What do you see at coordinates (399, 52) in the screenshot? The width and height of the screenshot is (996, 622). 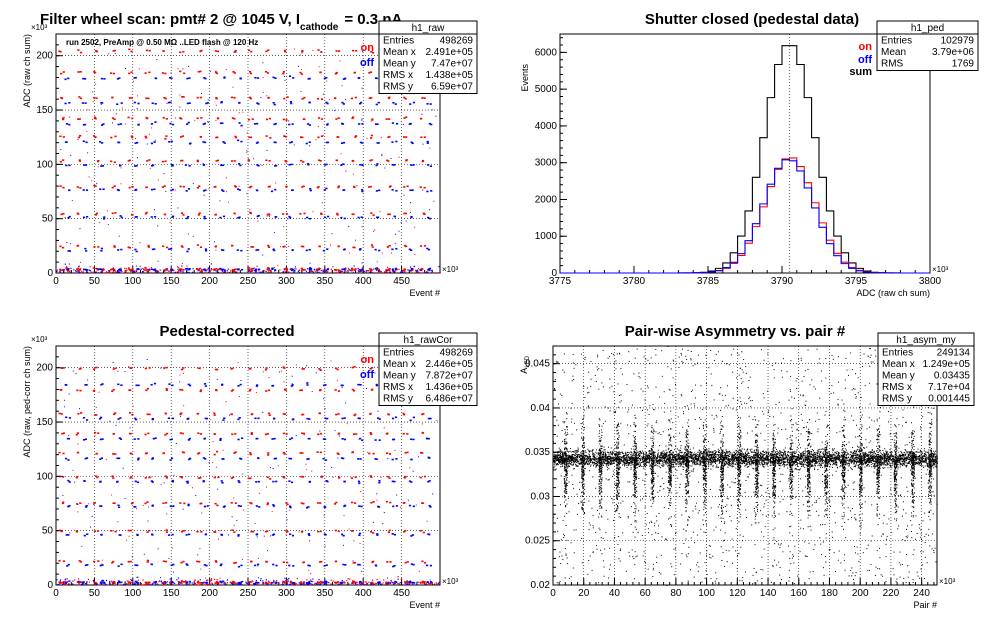 I see `raw-stat-key-1: Mean x` at bounding box center [399, 52].